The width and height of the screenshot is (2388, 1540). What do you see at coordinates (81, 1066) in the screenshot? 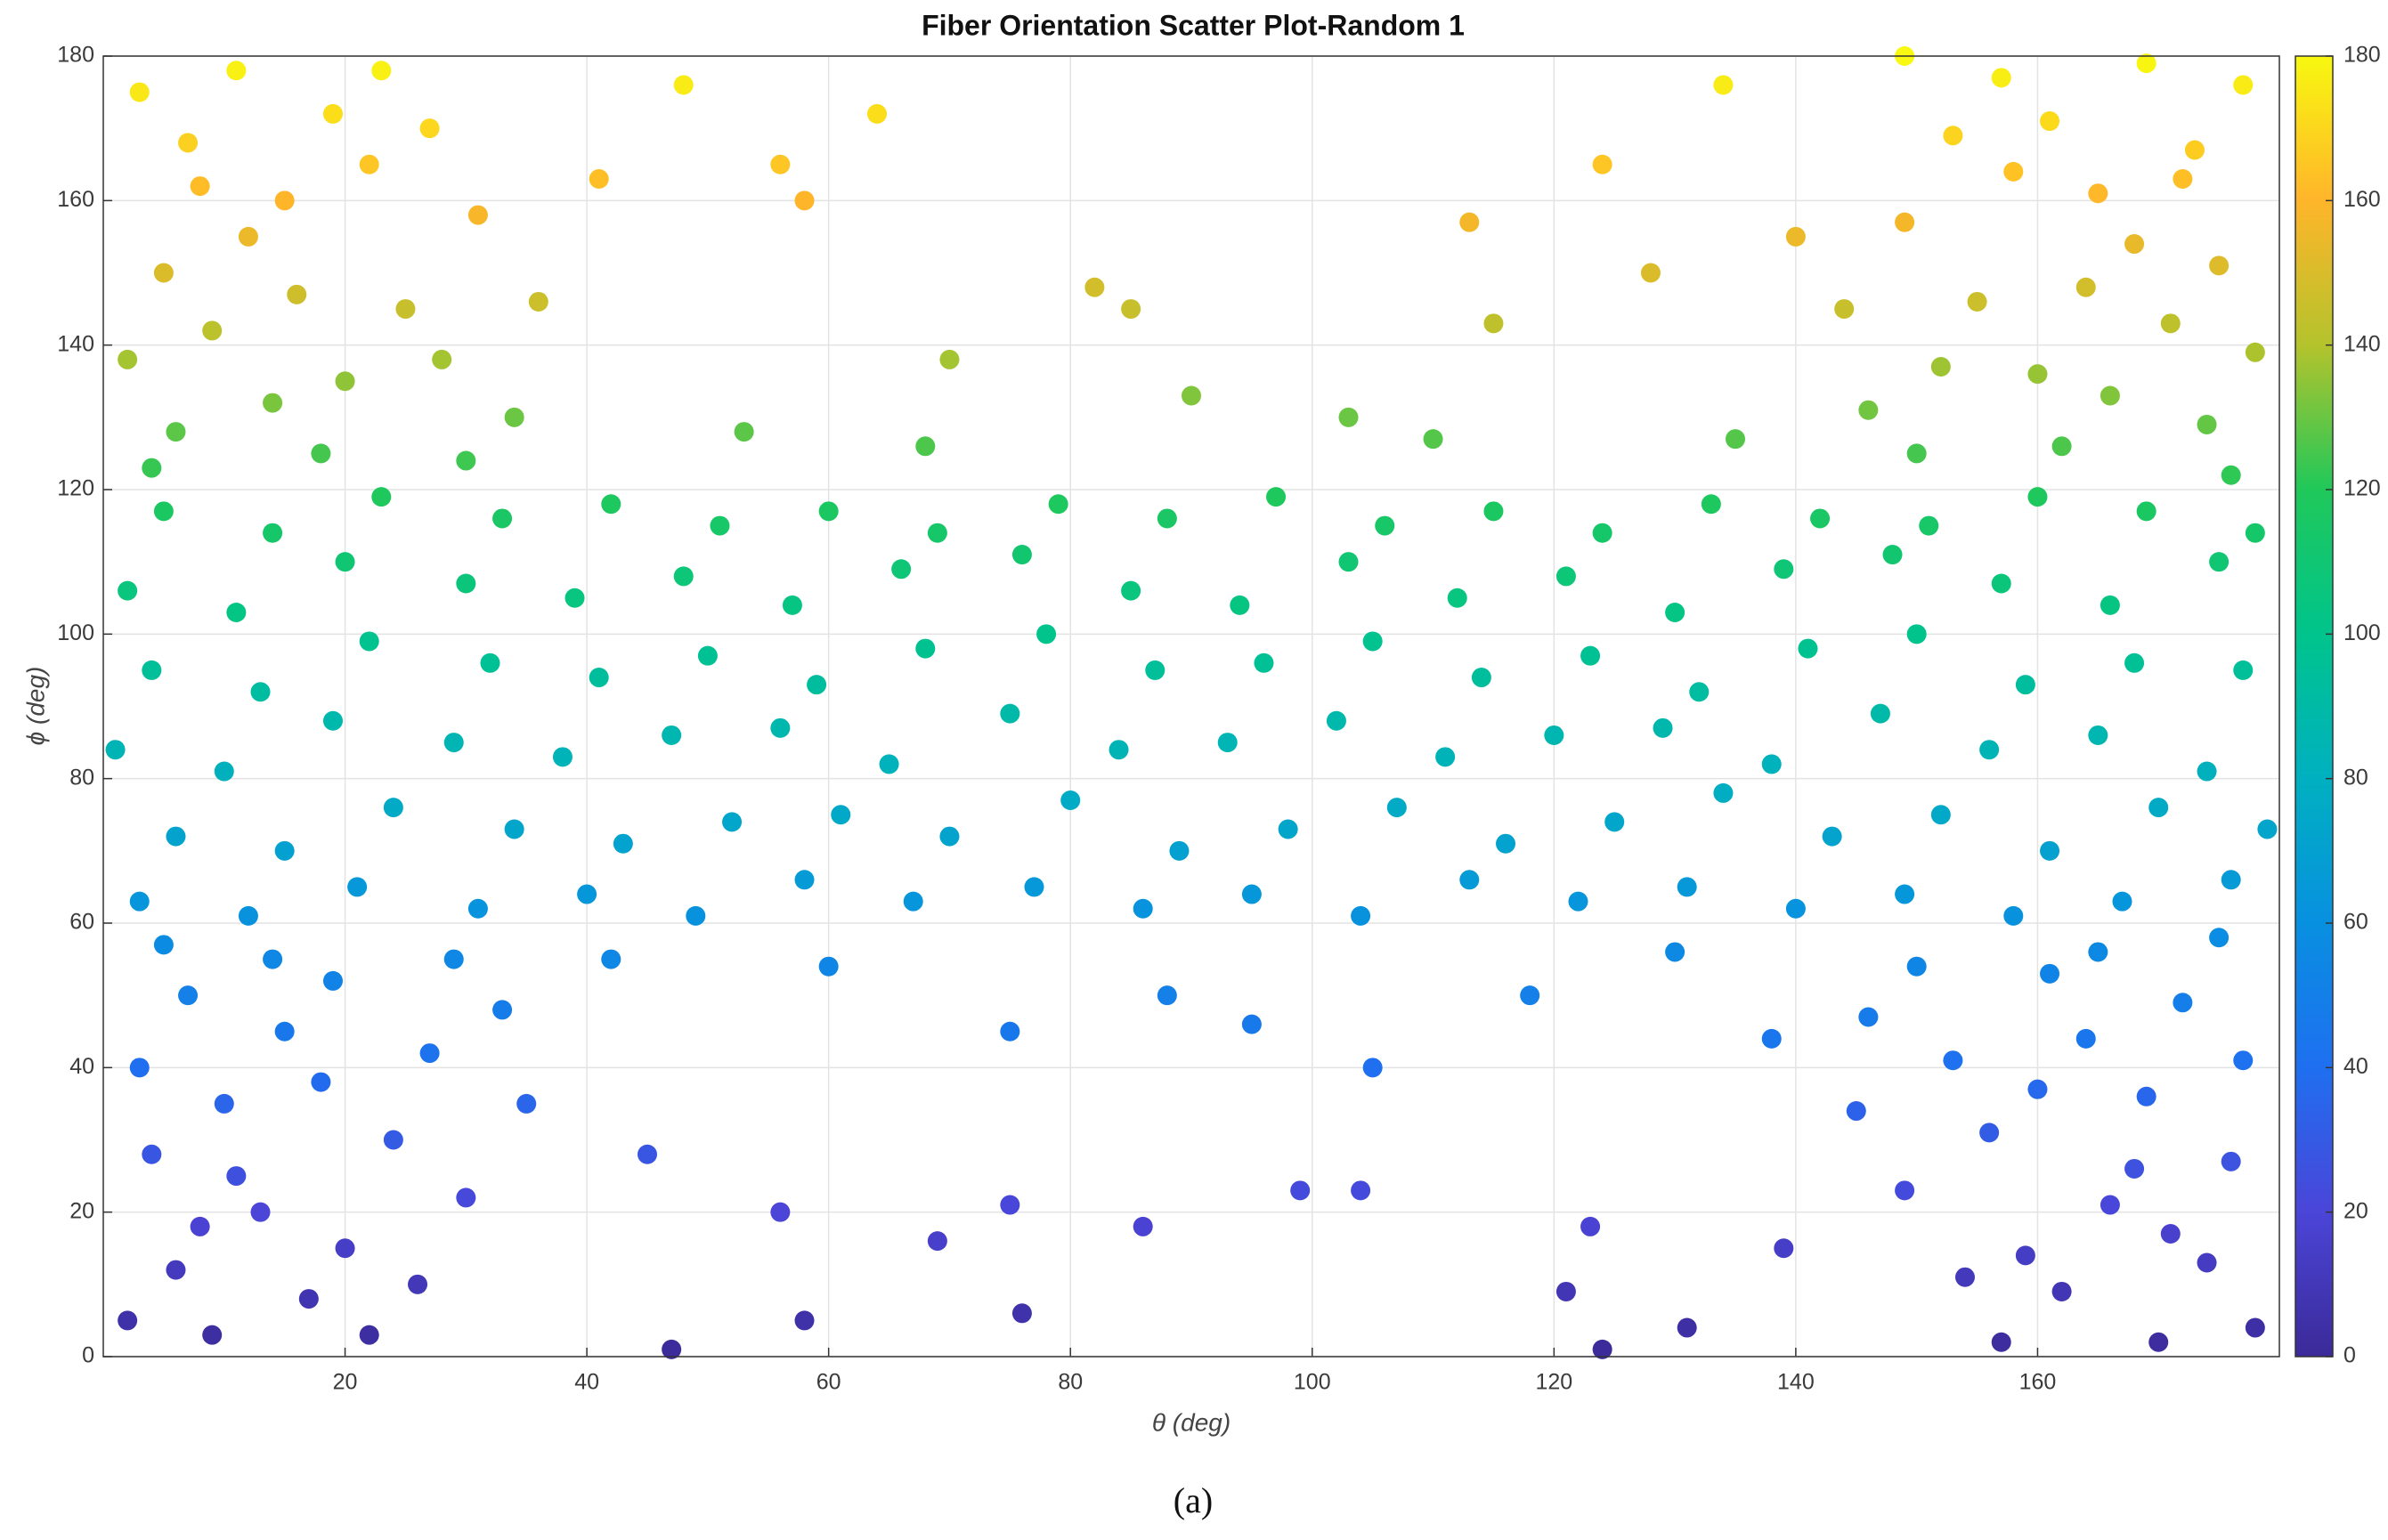
I see `y-tick-label: 40` at bounding box center [81, 1066].